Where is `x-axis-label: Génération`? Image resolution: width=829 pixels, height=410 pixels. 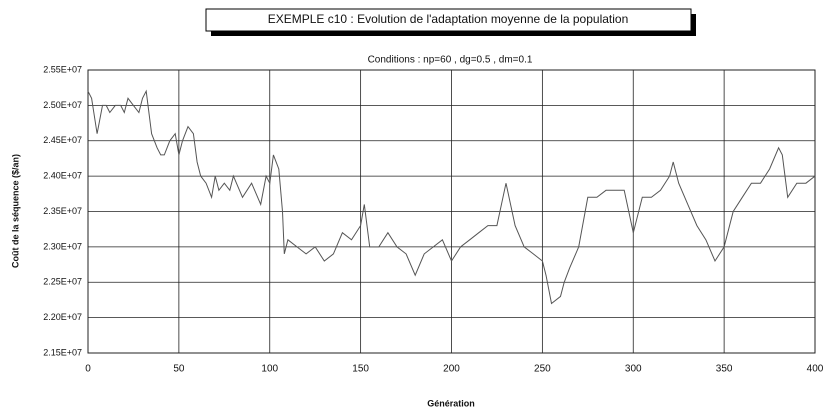
x-axis-label: Génération is located at coordinates (451, 403).